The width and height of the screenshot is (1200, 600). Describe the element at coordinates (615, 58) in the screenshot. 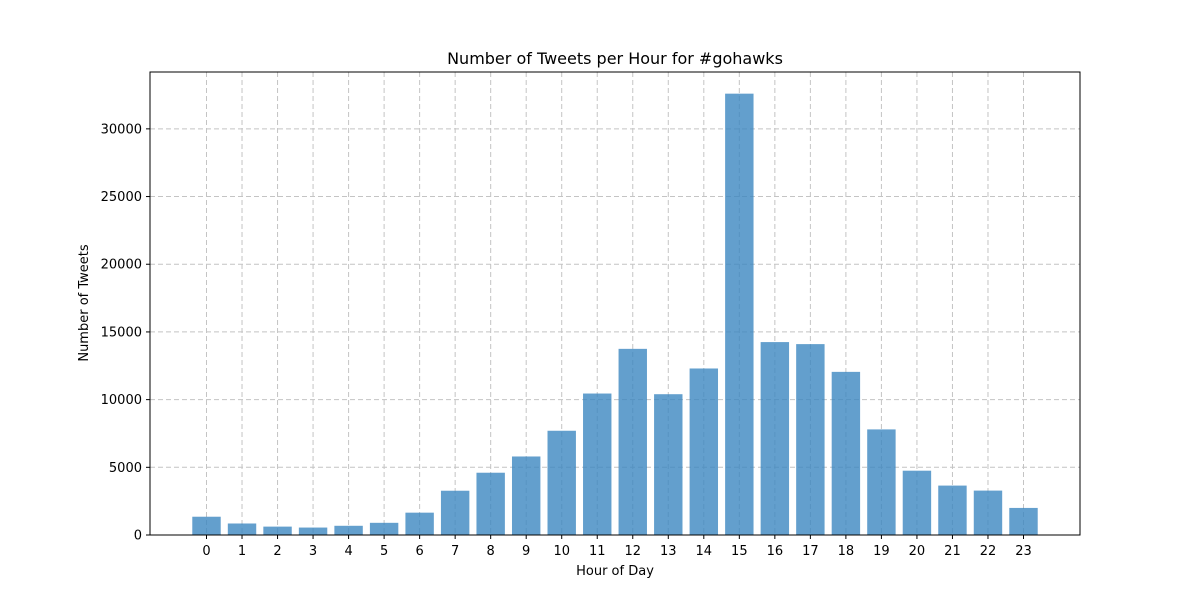

I see `chart-title: Number of Tweets per Hour for #gohawks` at that location.